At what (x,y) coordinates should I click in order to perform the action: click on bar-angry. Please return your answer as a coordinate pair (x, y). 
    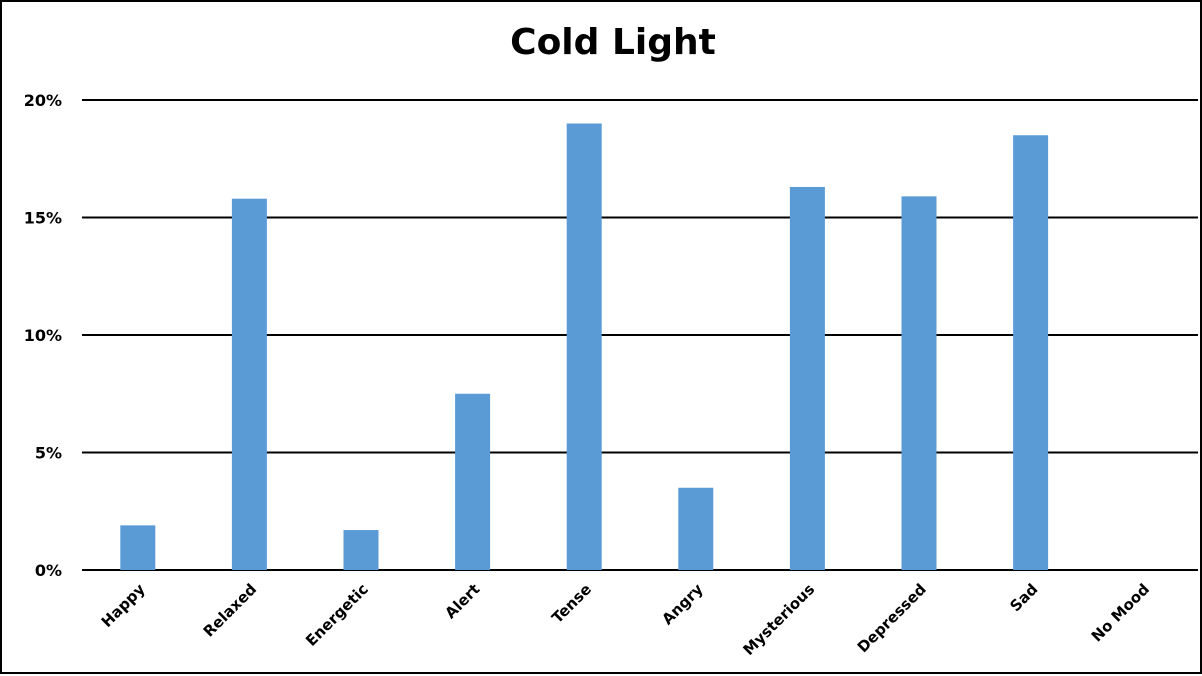
    Looking at the image, I should click on (696, 528).